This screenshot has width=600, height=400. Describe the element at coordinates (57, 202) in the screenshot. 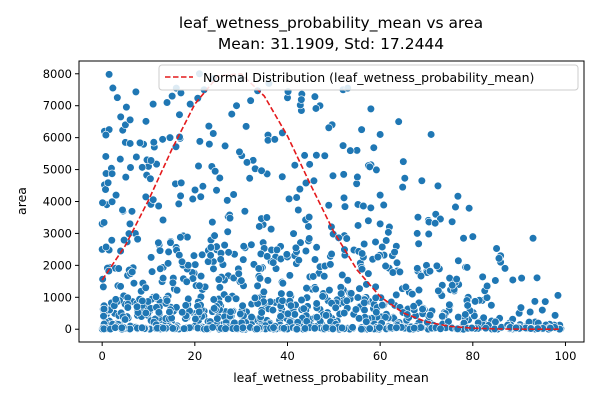

I see `y-tick-label: 4000` at that location.